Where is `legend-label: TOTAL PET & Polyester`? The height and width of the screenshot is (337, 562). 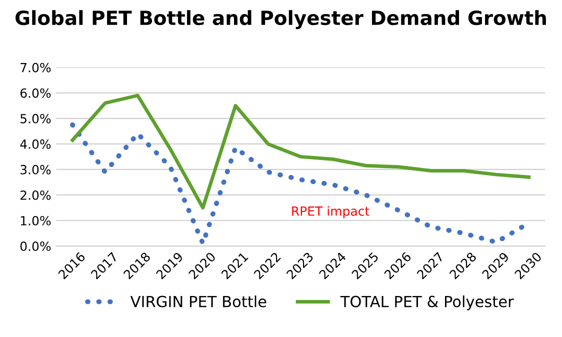
legend-label: TOTAL PET & Polyester is located at coordinates (427, 302).